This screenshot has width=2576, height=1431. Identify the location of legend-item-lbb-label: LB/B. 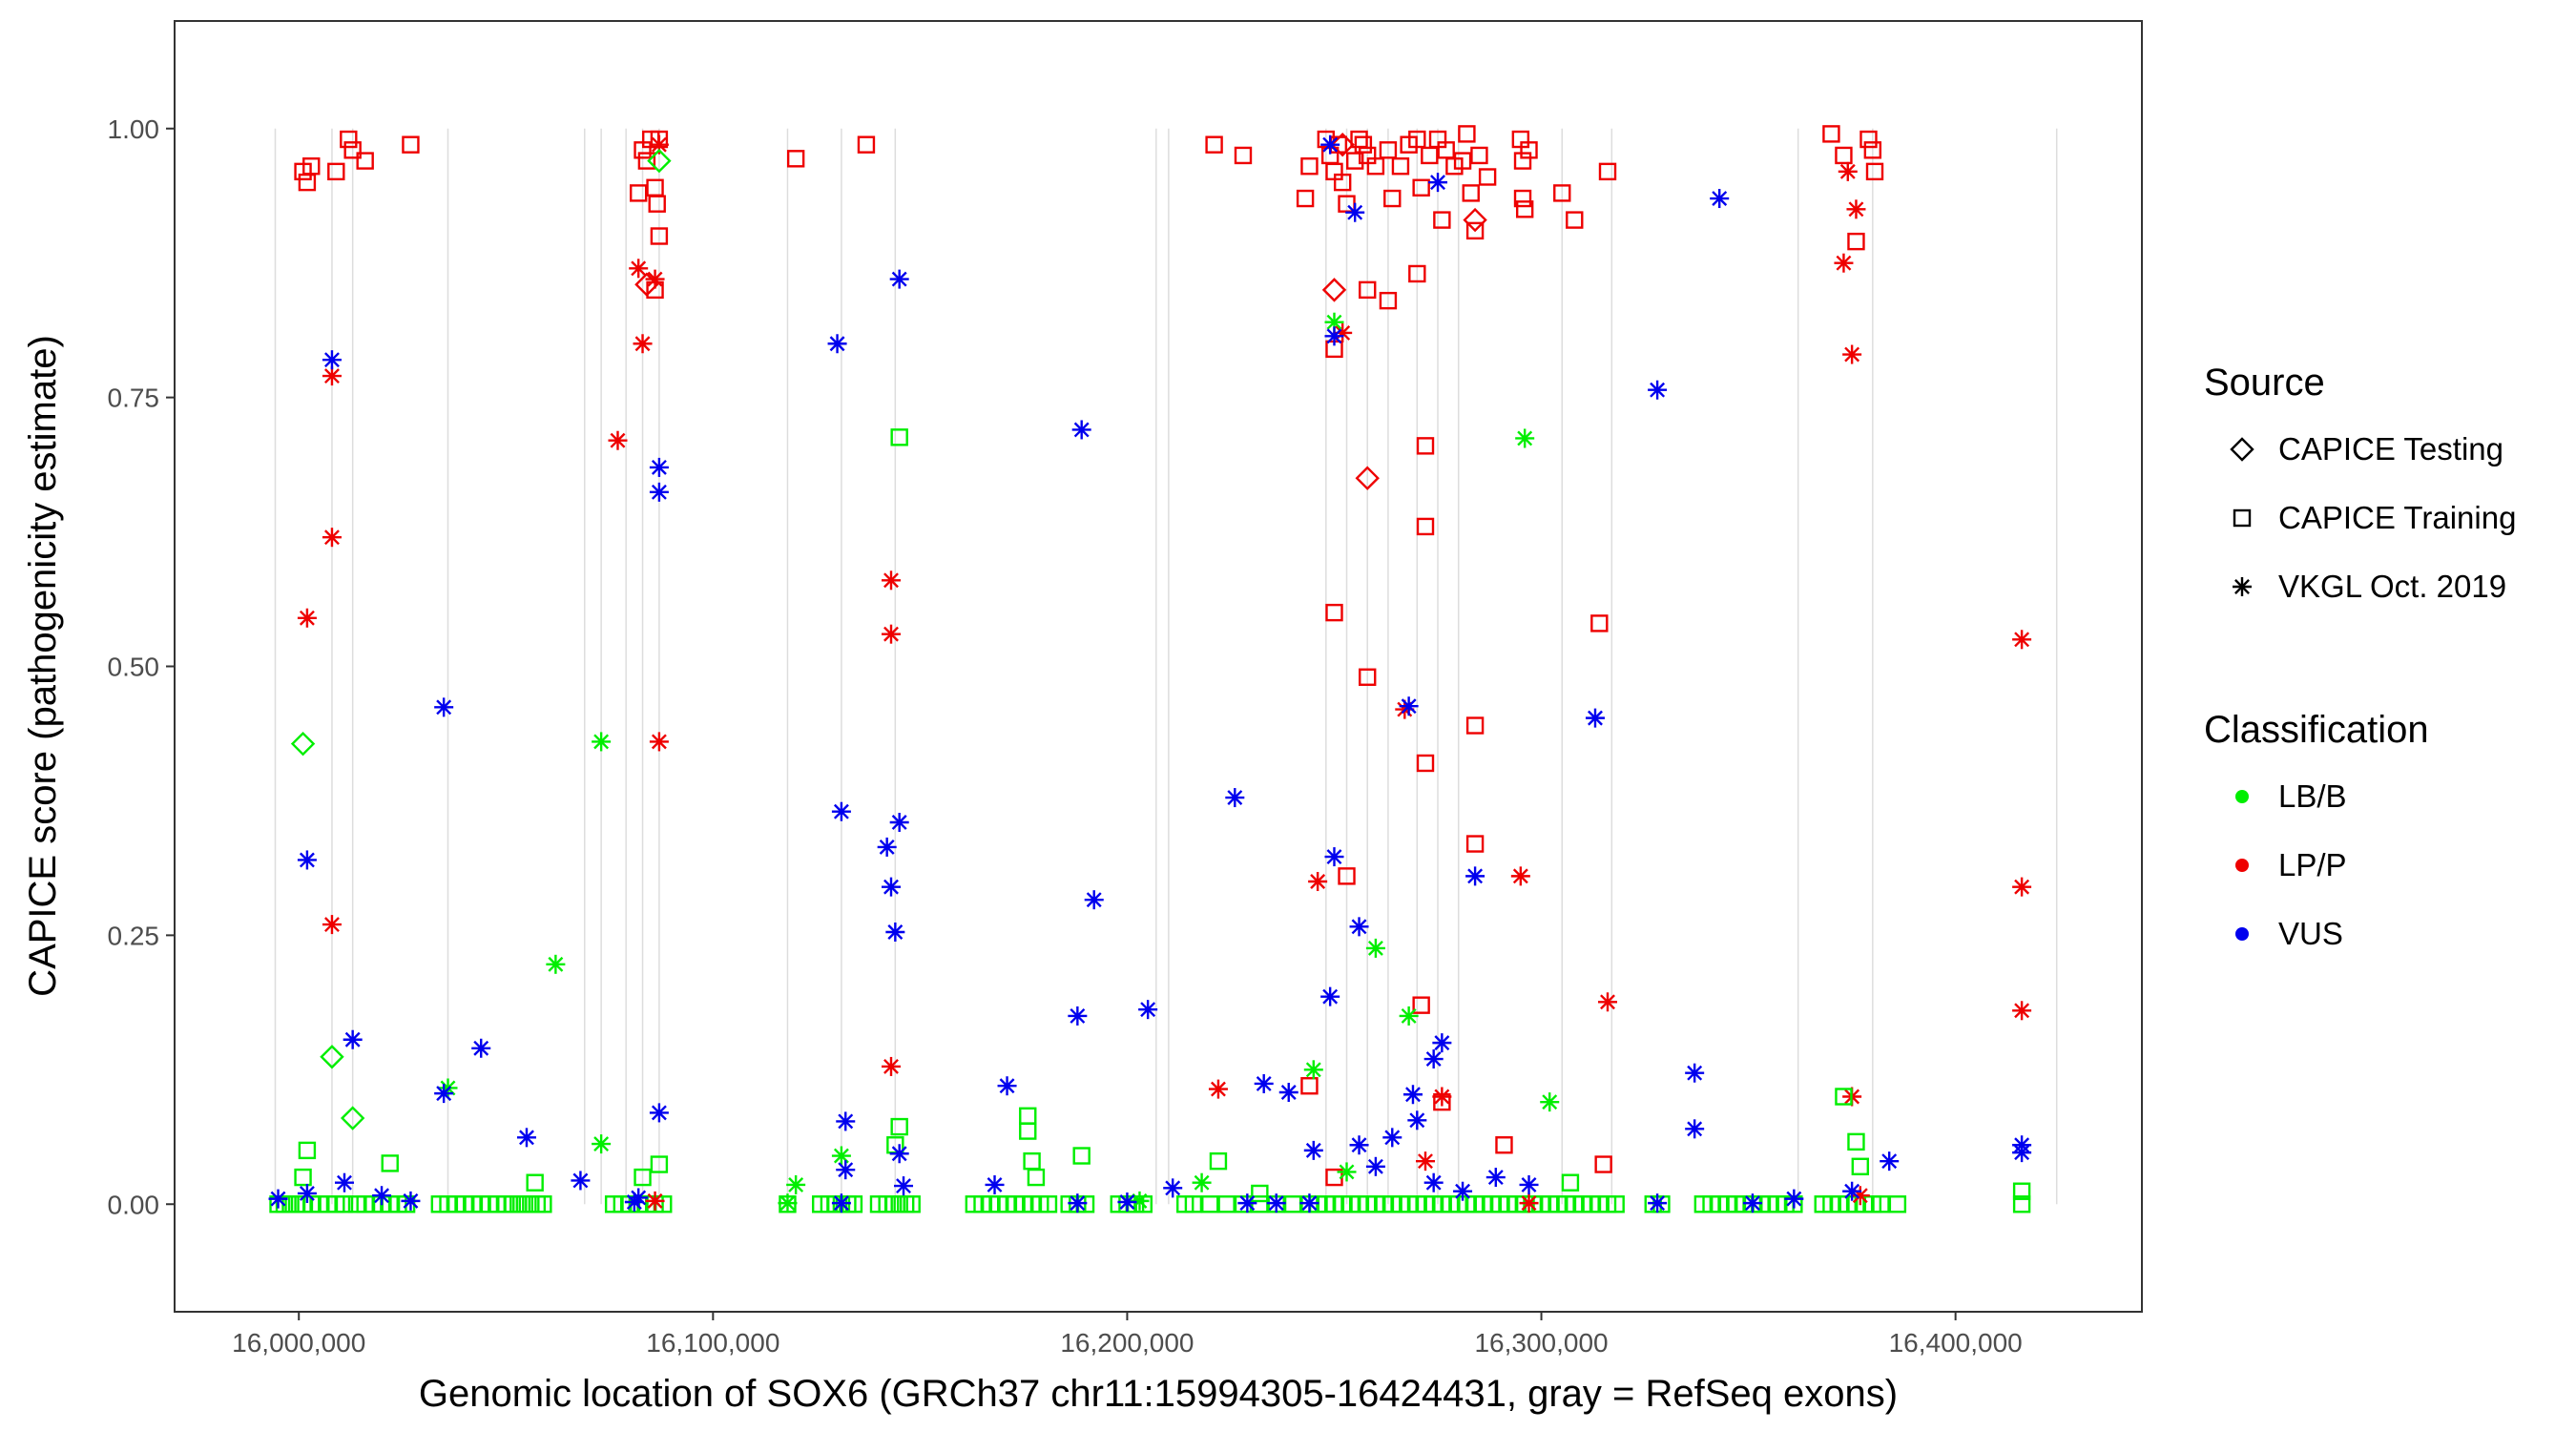
(2312, 796).